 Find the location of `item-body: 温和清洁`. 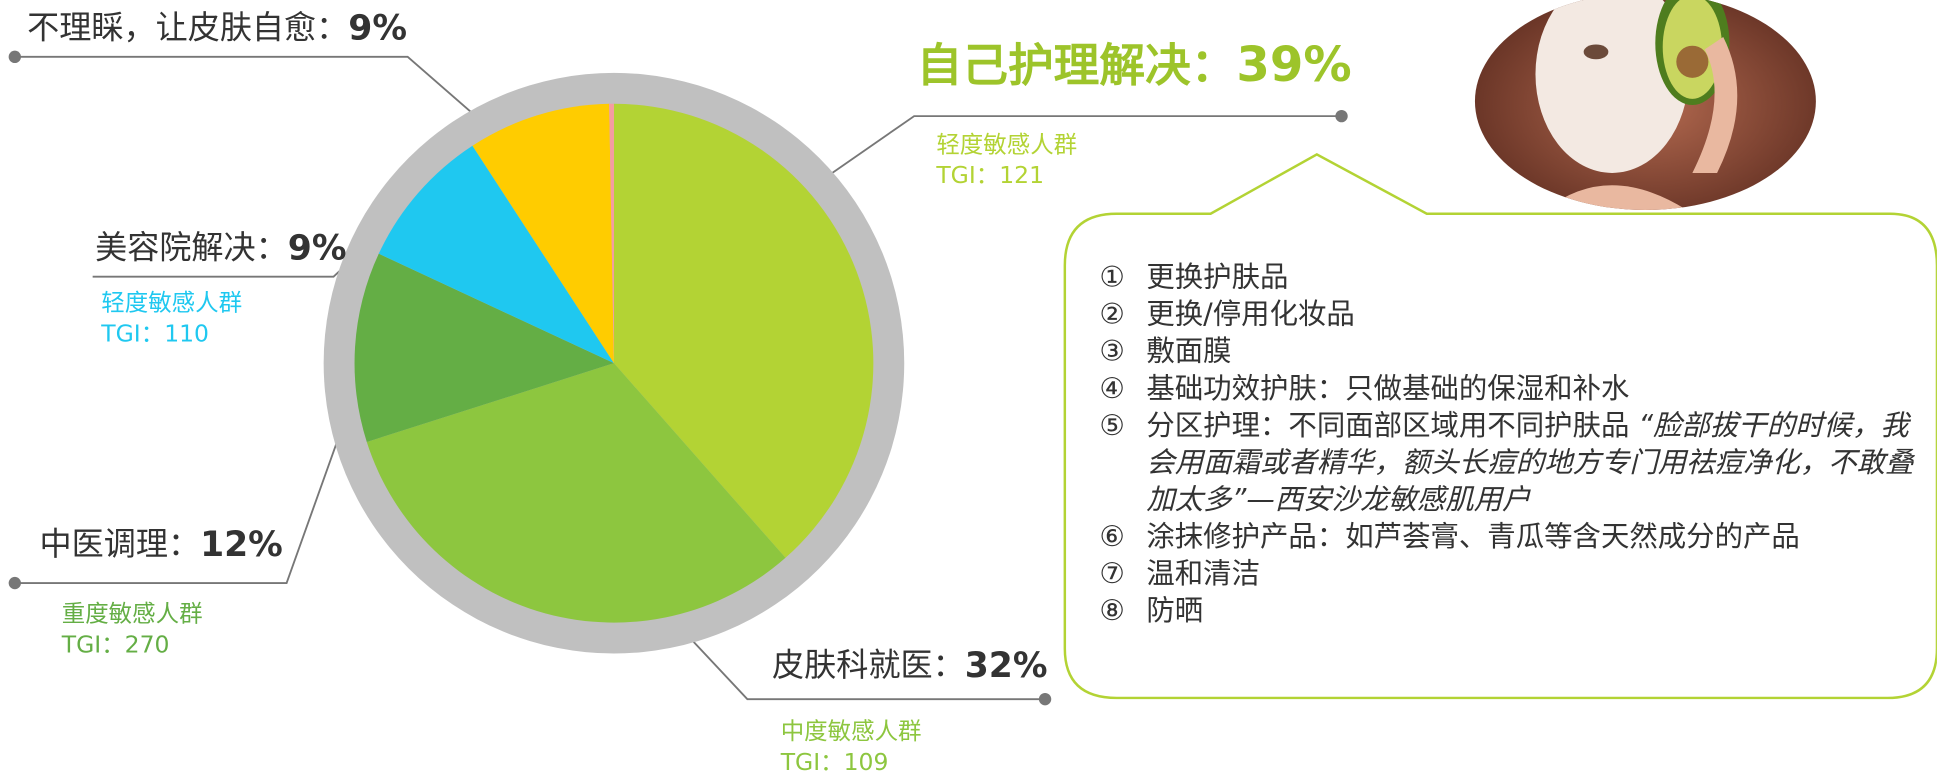

item-body: 温和清洁 is located at coordinates (1203, 574).